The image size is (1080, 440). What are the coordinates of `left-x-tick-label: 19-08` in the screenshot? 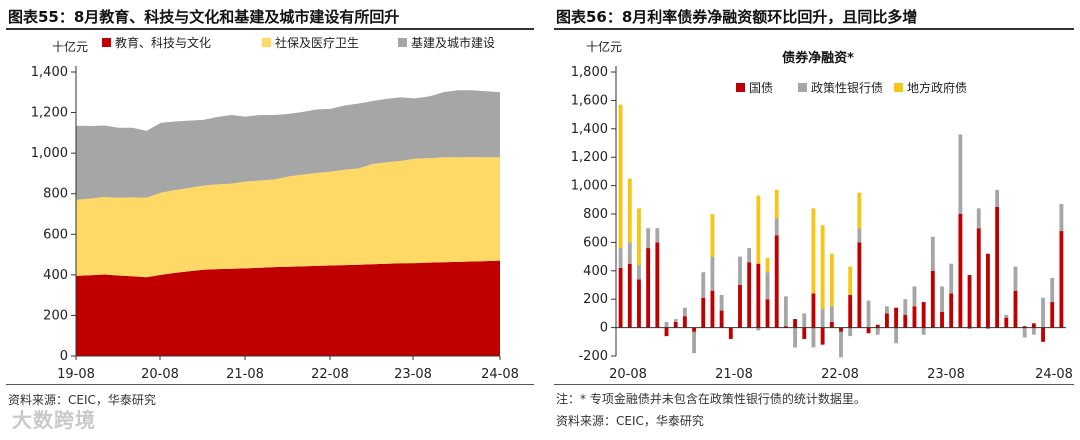 It's located at (76, 374).